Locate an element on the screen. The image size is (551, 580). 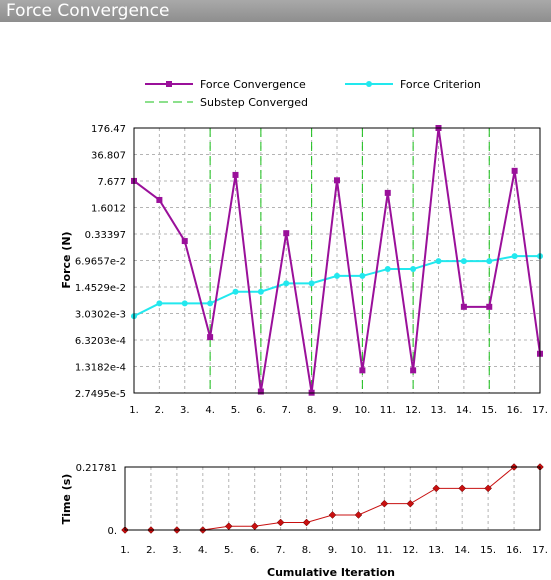
force-y-tick-label: 0.33397 is located at coordinates (105, 235).